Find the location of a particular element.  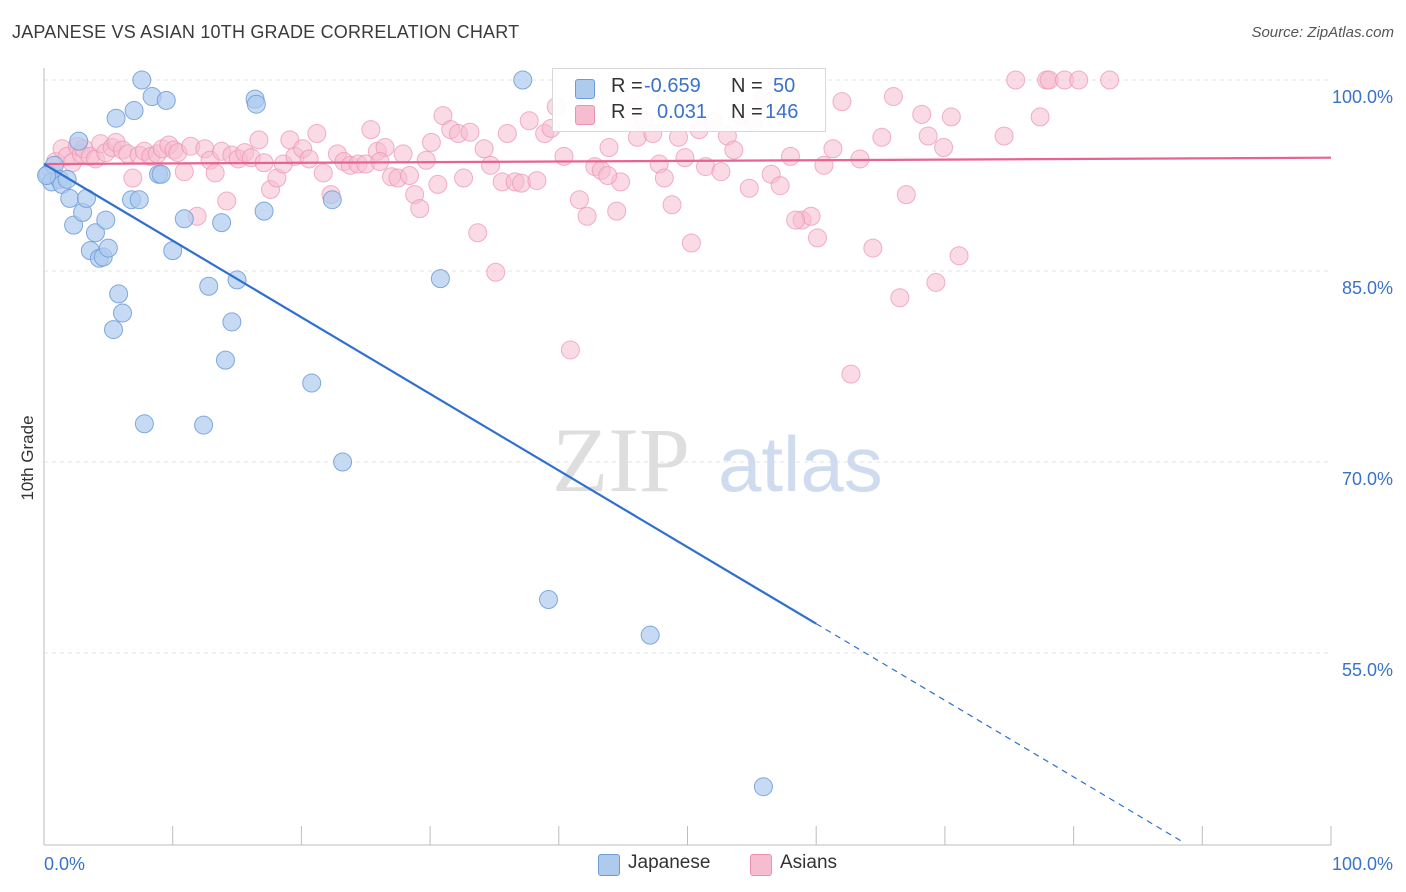

japanese-r-value: -0.659 is located at coordinates (672, 86).